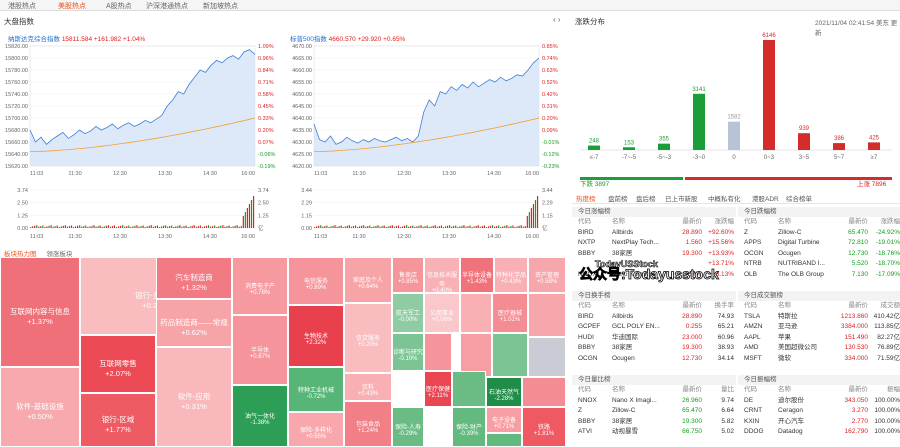  Describe the element at coordinates (260, 286) in the screenshot. I see `heatmap-cell: 消费电子产 +0.78%` at that location.